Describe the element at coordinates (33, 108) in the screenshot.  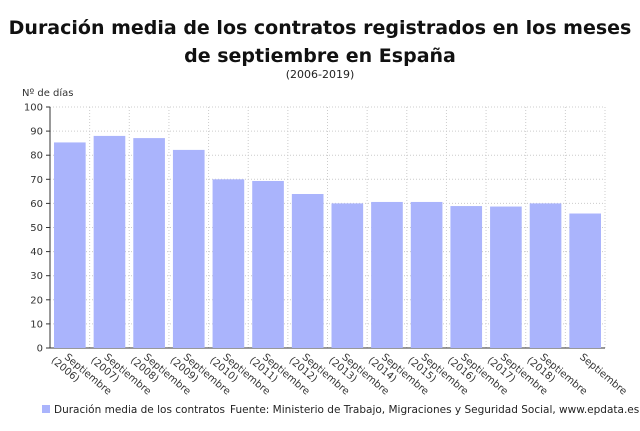
I see `y-tick-label: 100` at that location.